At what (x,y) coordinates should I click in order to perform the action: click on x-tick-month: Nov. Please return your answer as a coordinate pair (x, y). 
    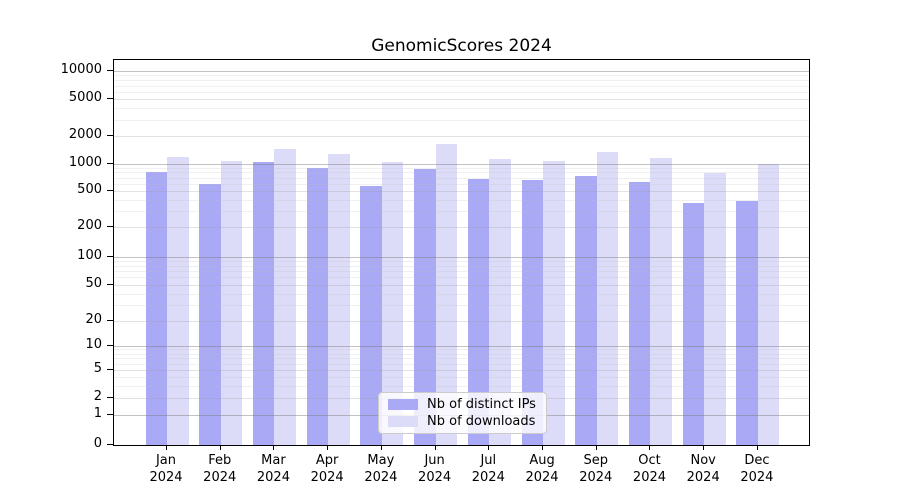
    Looking at the image, I should click on (703, 460).